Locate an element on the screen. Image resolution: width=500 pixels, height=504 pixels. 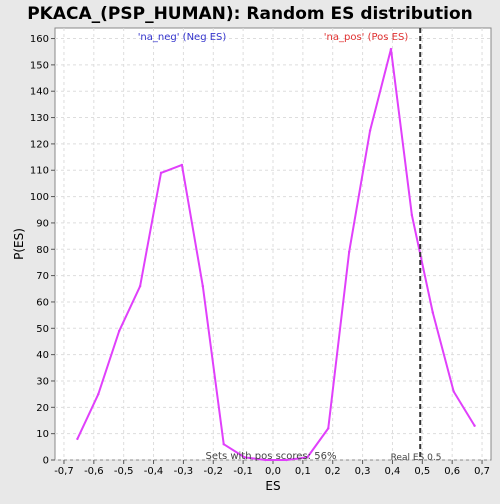
y-tick-label: 130 is located at coordinates (39, 118).